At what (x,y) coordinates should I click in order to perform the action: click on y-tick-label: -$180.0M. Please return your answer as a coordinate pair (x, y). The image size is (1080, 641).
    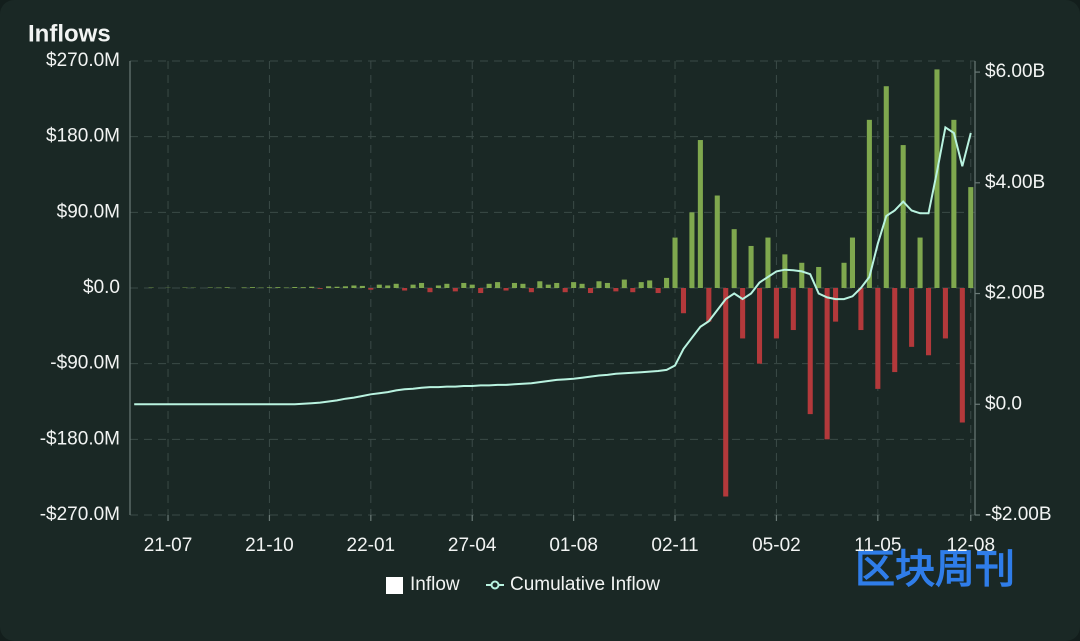
    Looking at the image, I should click on (80, 438).